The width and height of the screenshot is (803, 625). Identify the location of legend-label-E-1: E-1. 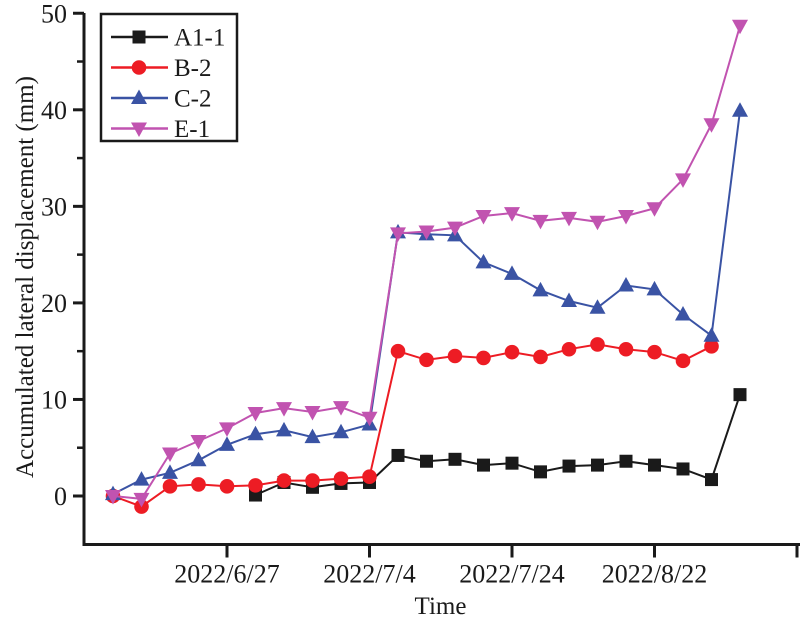
(192, 129).